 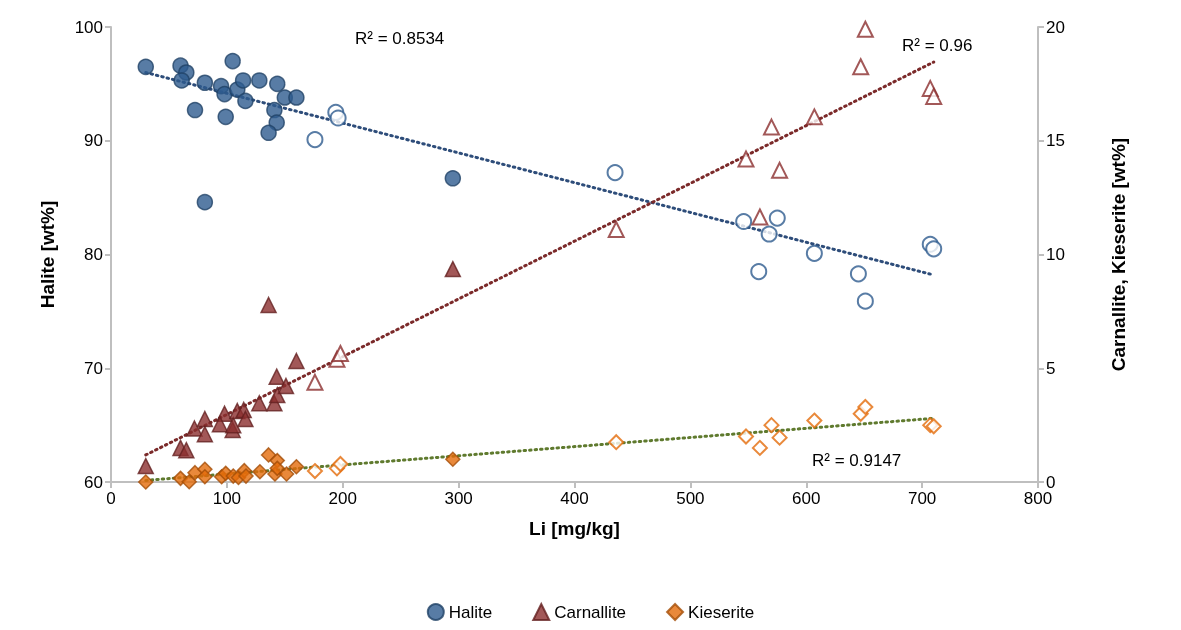 What do you see at coordinates (1055, 254) in the screenshot?
I see `y2-tick-label: 10` at bounding box center [1055, 254].